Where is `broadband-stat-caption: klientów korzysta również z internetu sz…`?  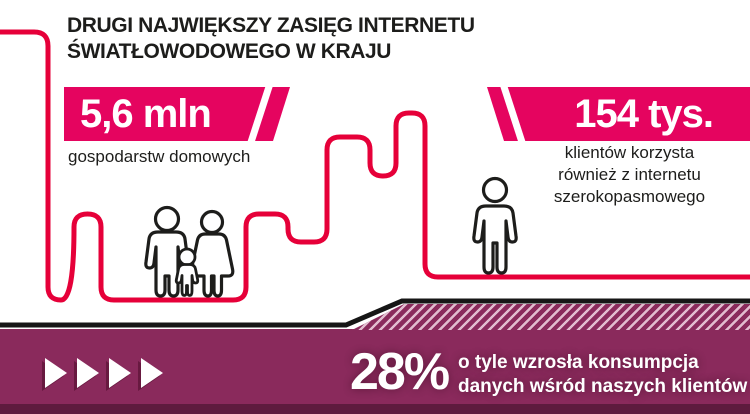
broadband-stat-caption: klientów korzysta również z internetu sz… is located at coordinates (629, 175).